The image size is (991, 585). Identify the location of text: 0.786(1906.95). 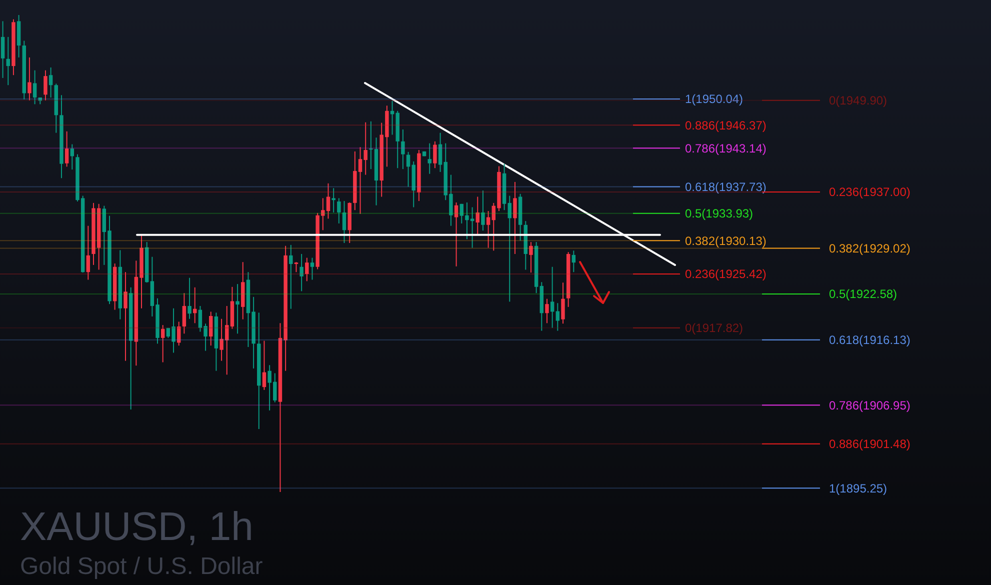
(869, 405).